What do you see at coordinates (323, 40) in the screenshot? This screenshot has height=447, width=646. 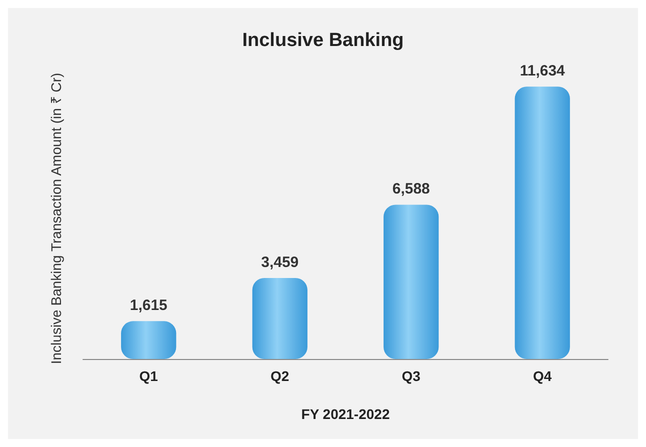 I see `chart-title: Inclusive Banking` at bounding box center [323, 40].